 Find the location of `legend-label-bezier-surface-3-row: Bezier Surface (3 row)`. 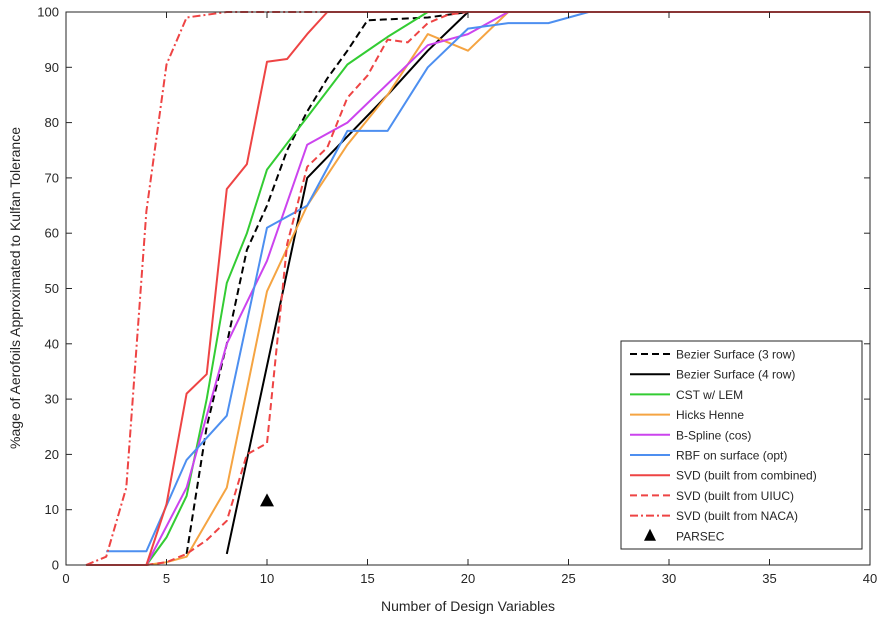

legend-label-bezier-surface-3-row: Bezier Surface (3 row) is located at coordinates (735, 355).